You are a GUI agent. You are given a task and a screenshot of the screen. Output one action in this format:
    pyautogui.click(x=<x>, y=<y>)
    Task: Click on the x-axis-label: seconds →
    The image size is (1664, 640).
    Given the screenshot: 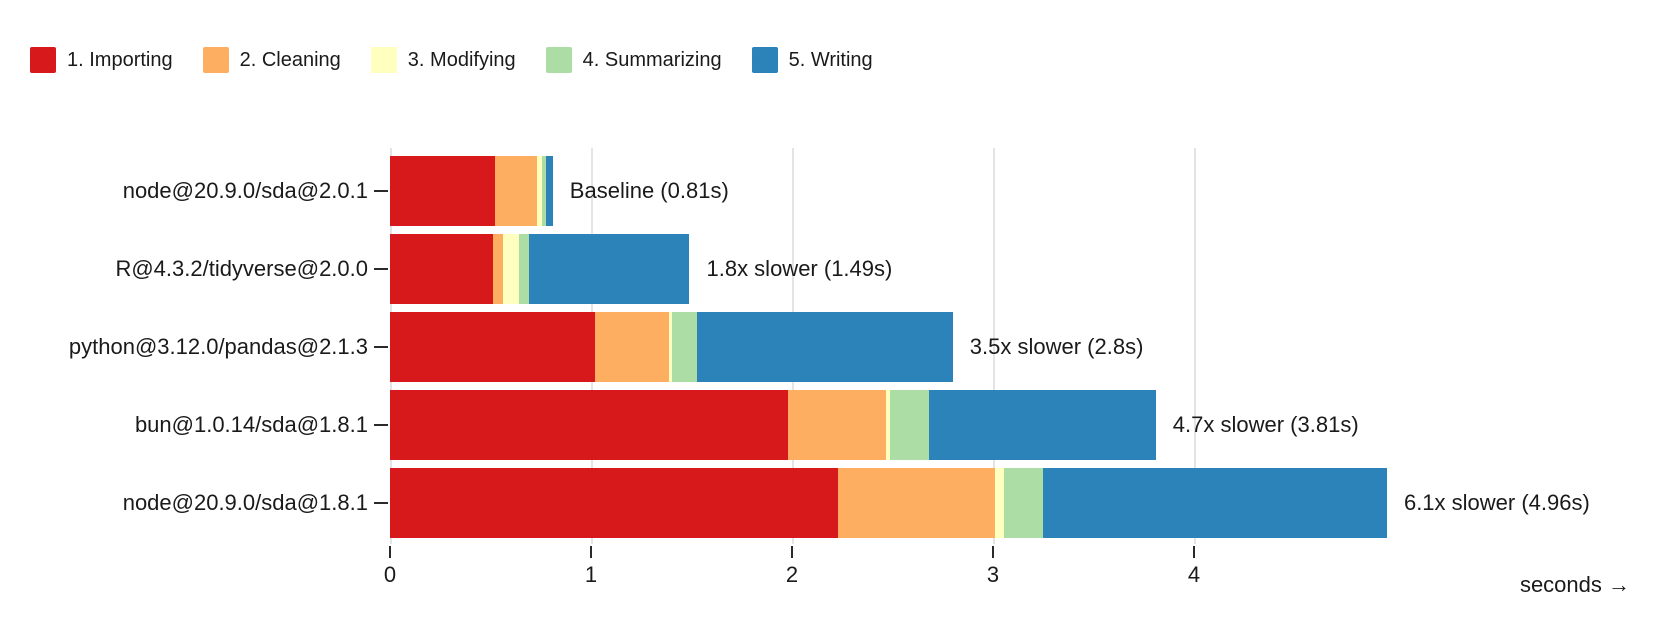 What is the action you would take?
    pyautogui.click(x=1574, y=584)
    